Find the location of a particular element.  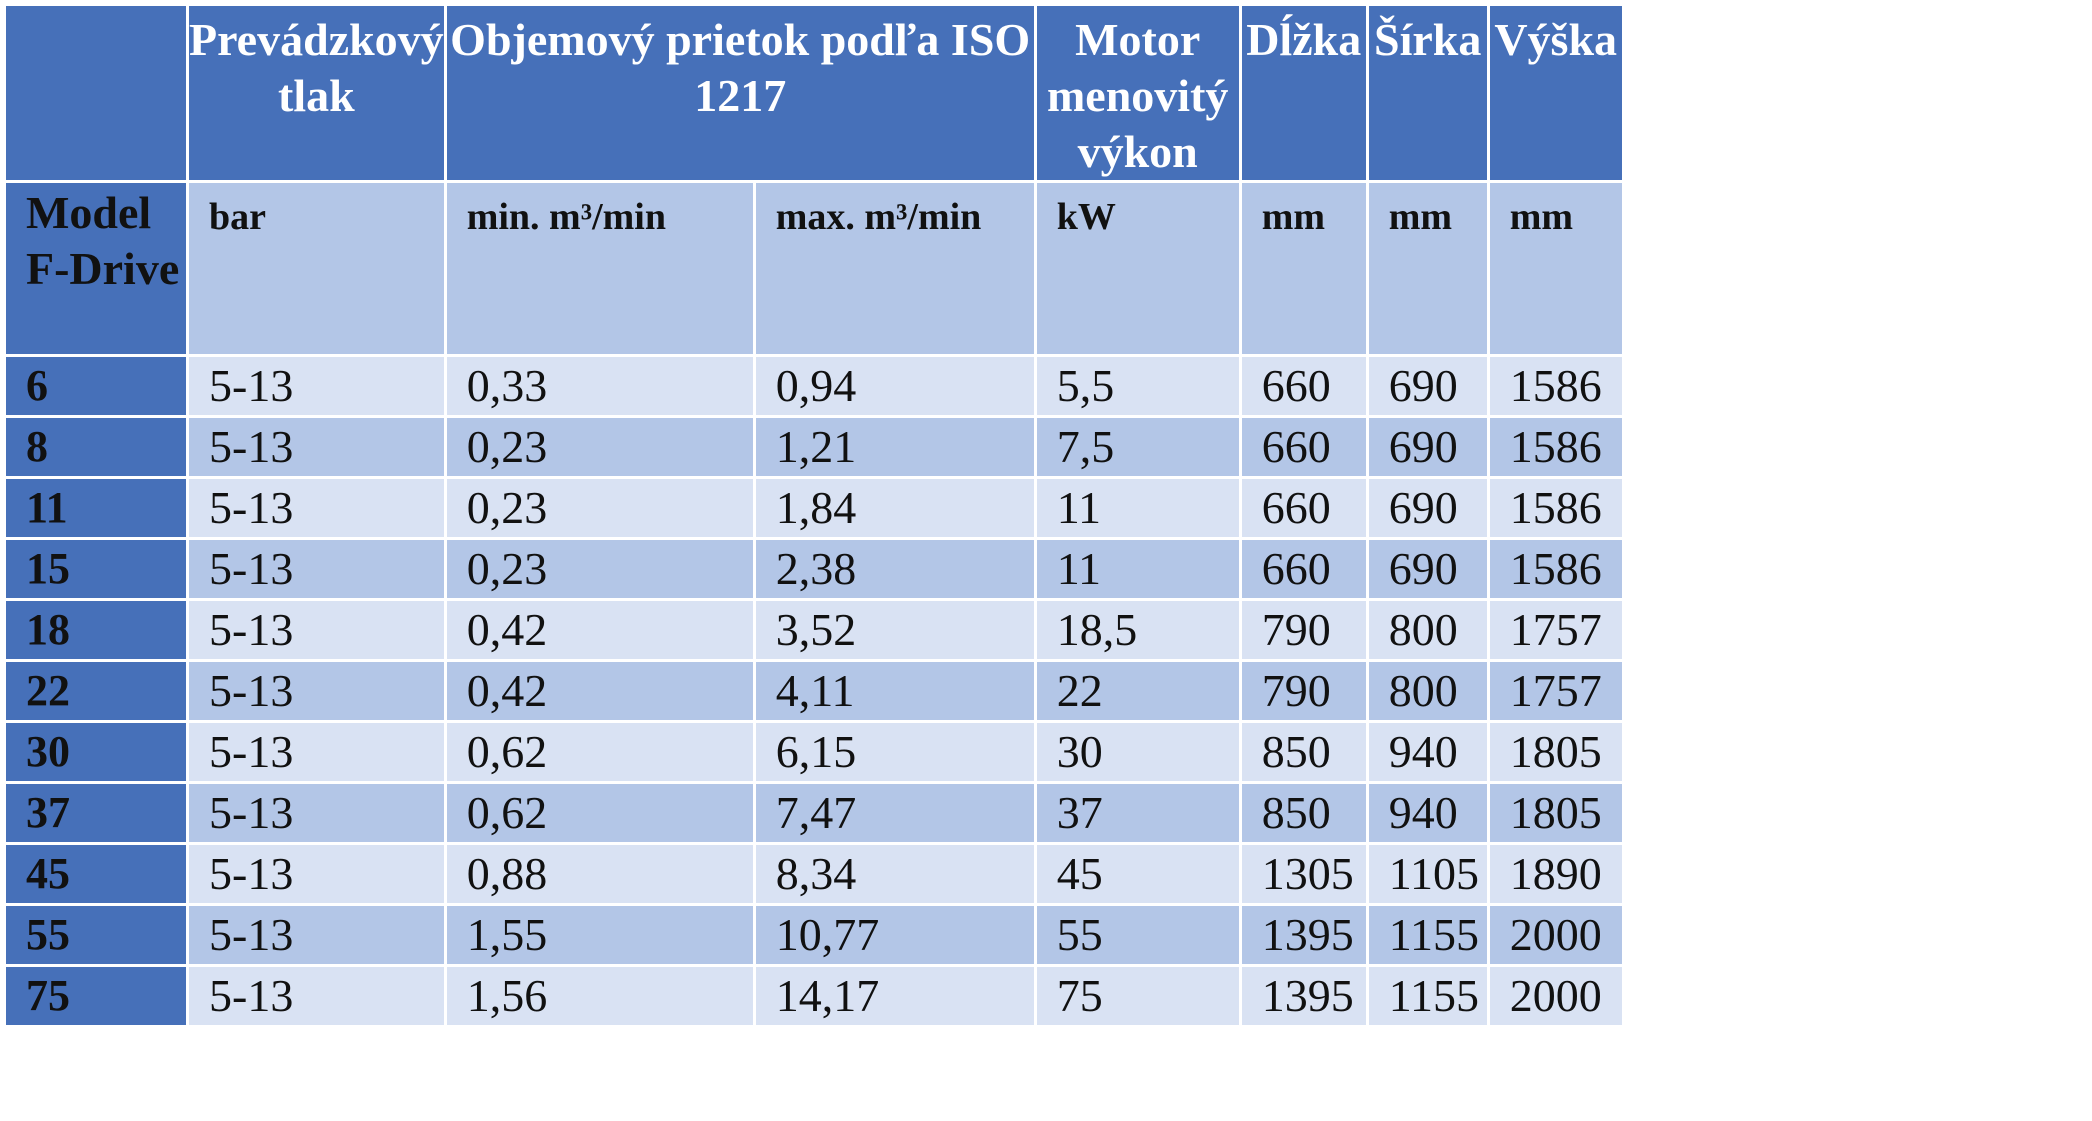

unit-flow-min: min. m³/min is located at coordinates (599, 268).